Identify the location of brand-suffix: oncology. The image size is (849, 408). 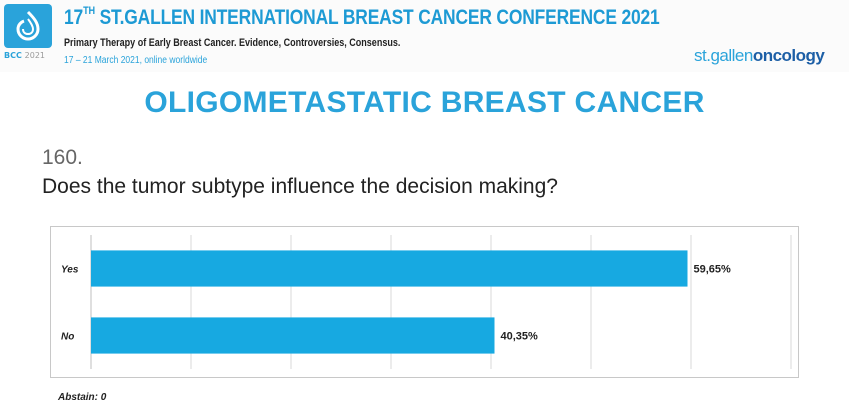
(788, 55).